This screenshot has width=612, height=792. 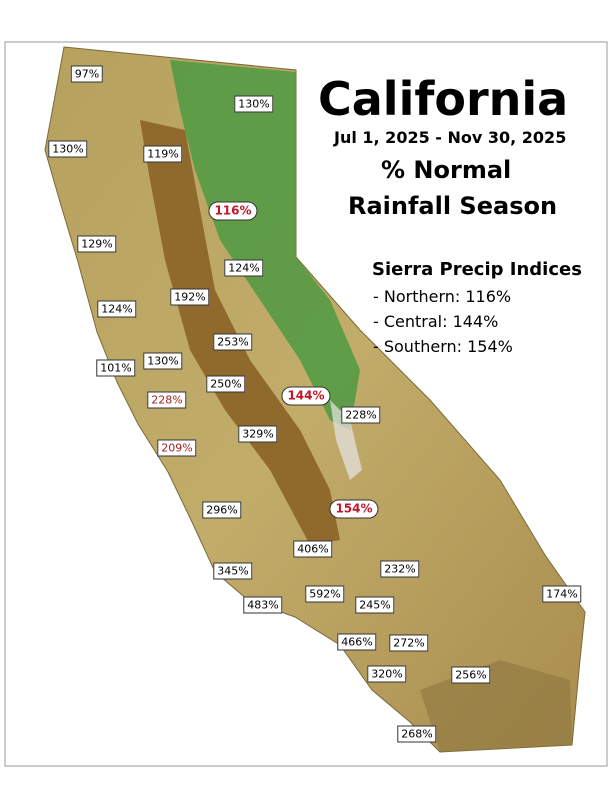 What do you see at coordinates (357, 642) in the screenshot?
I see `station-label: 466%` at bounding box center [357, 642].